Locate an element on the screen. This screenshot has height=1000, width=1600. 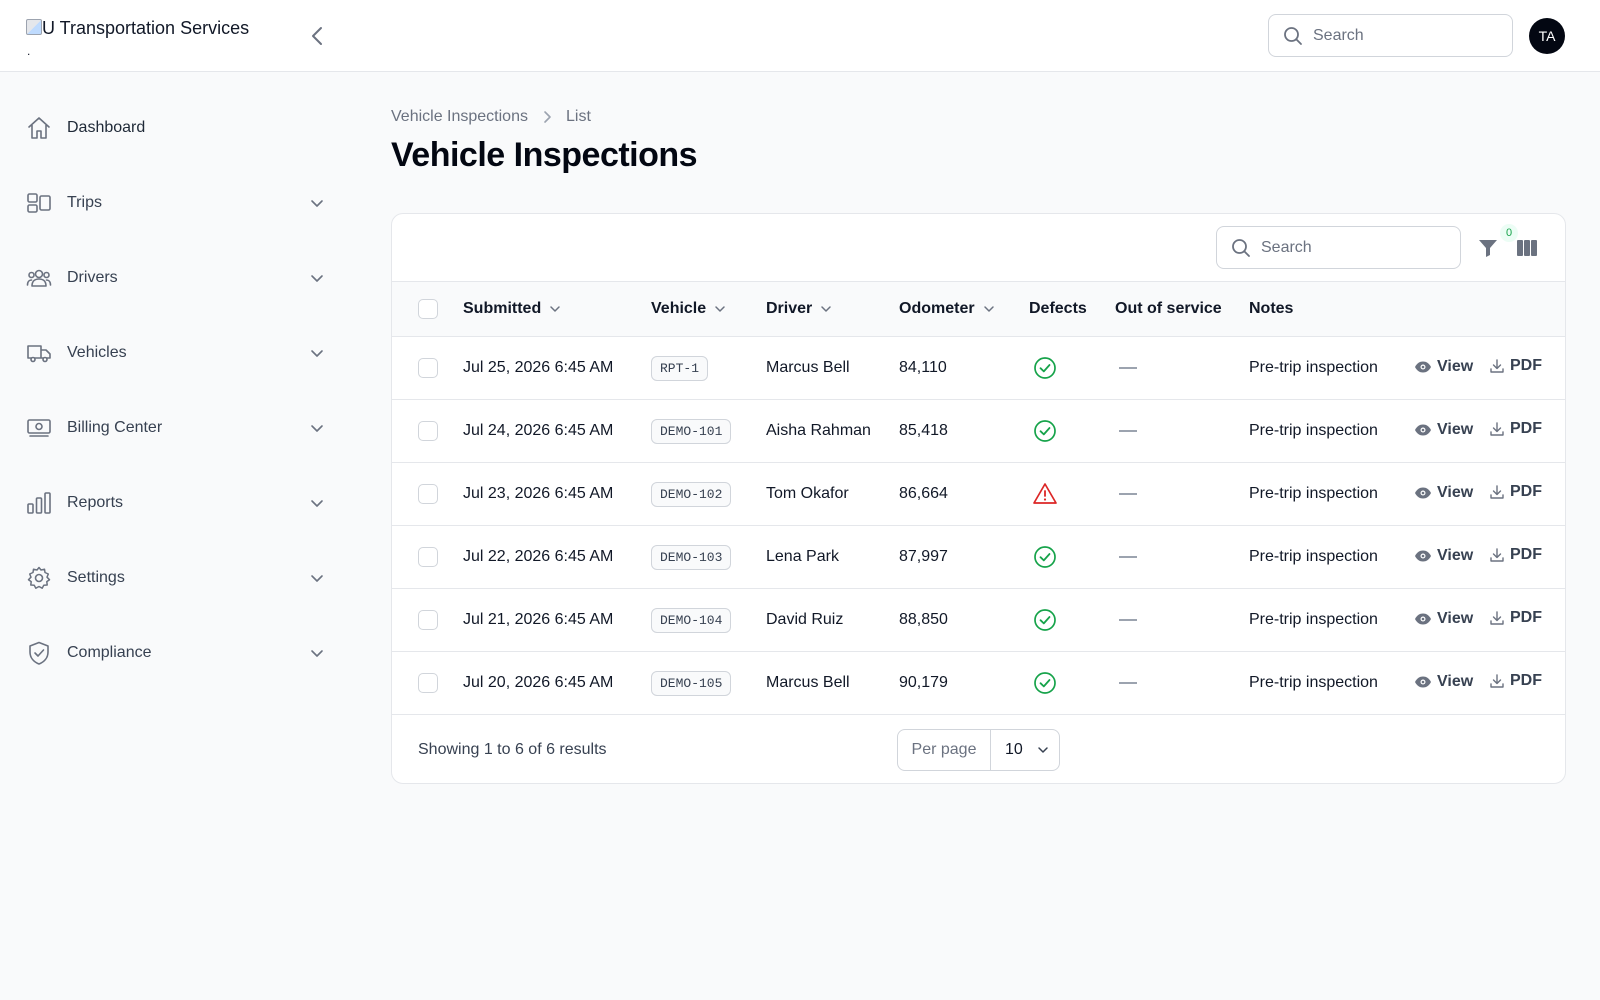
logo-alt-text: U Transportation Services is located at coordinates (146, 28).